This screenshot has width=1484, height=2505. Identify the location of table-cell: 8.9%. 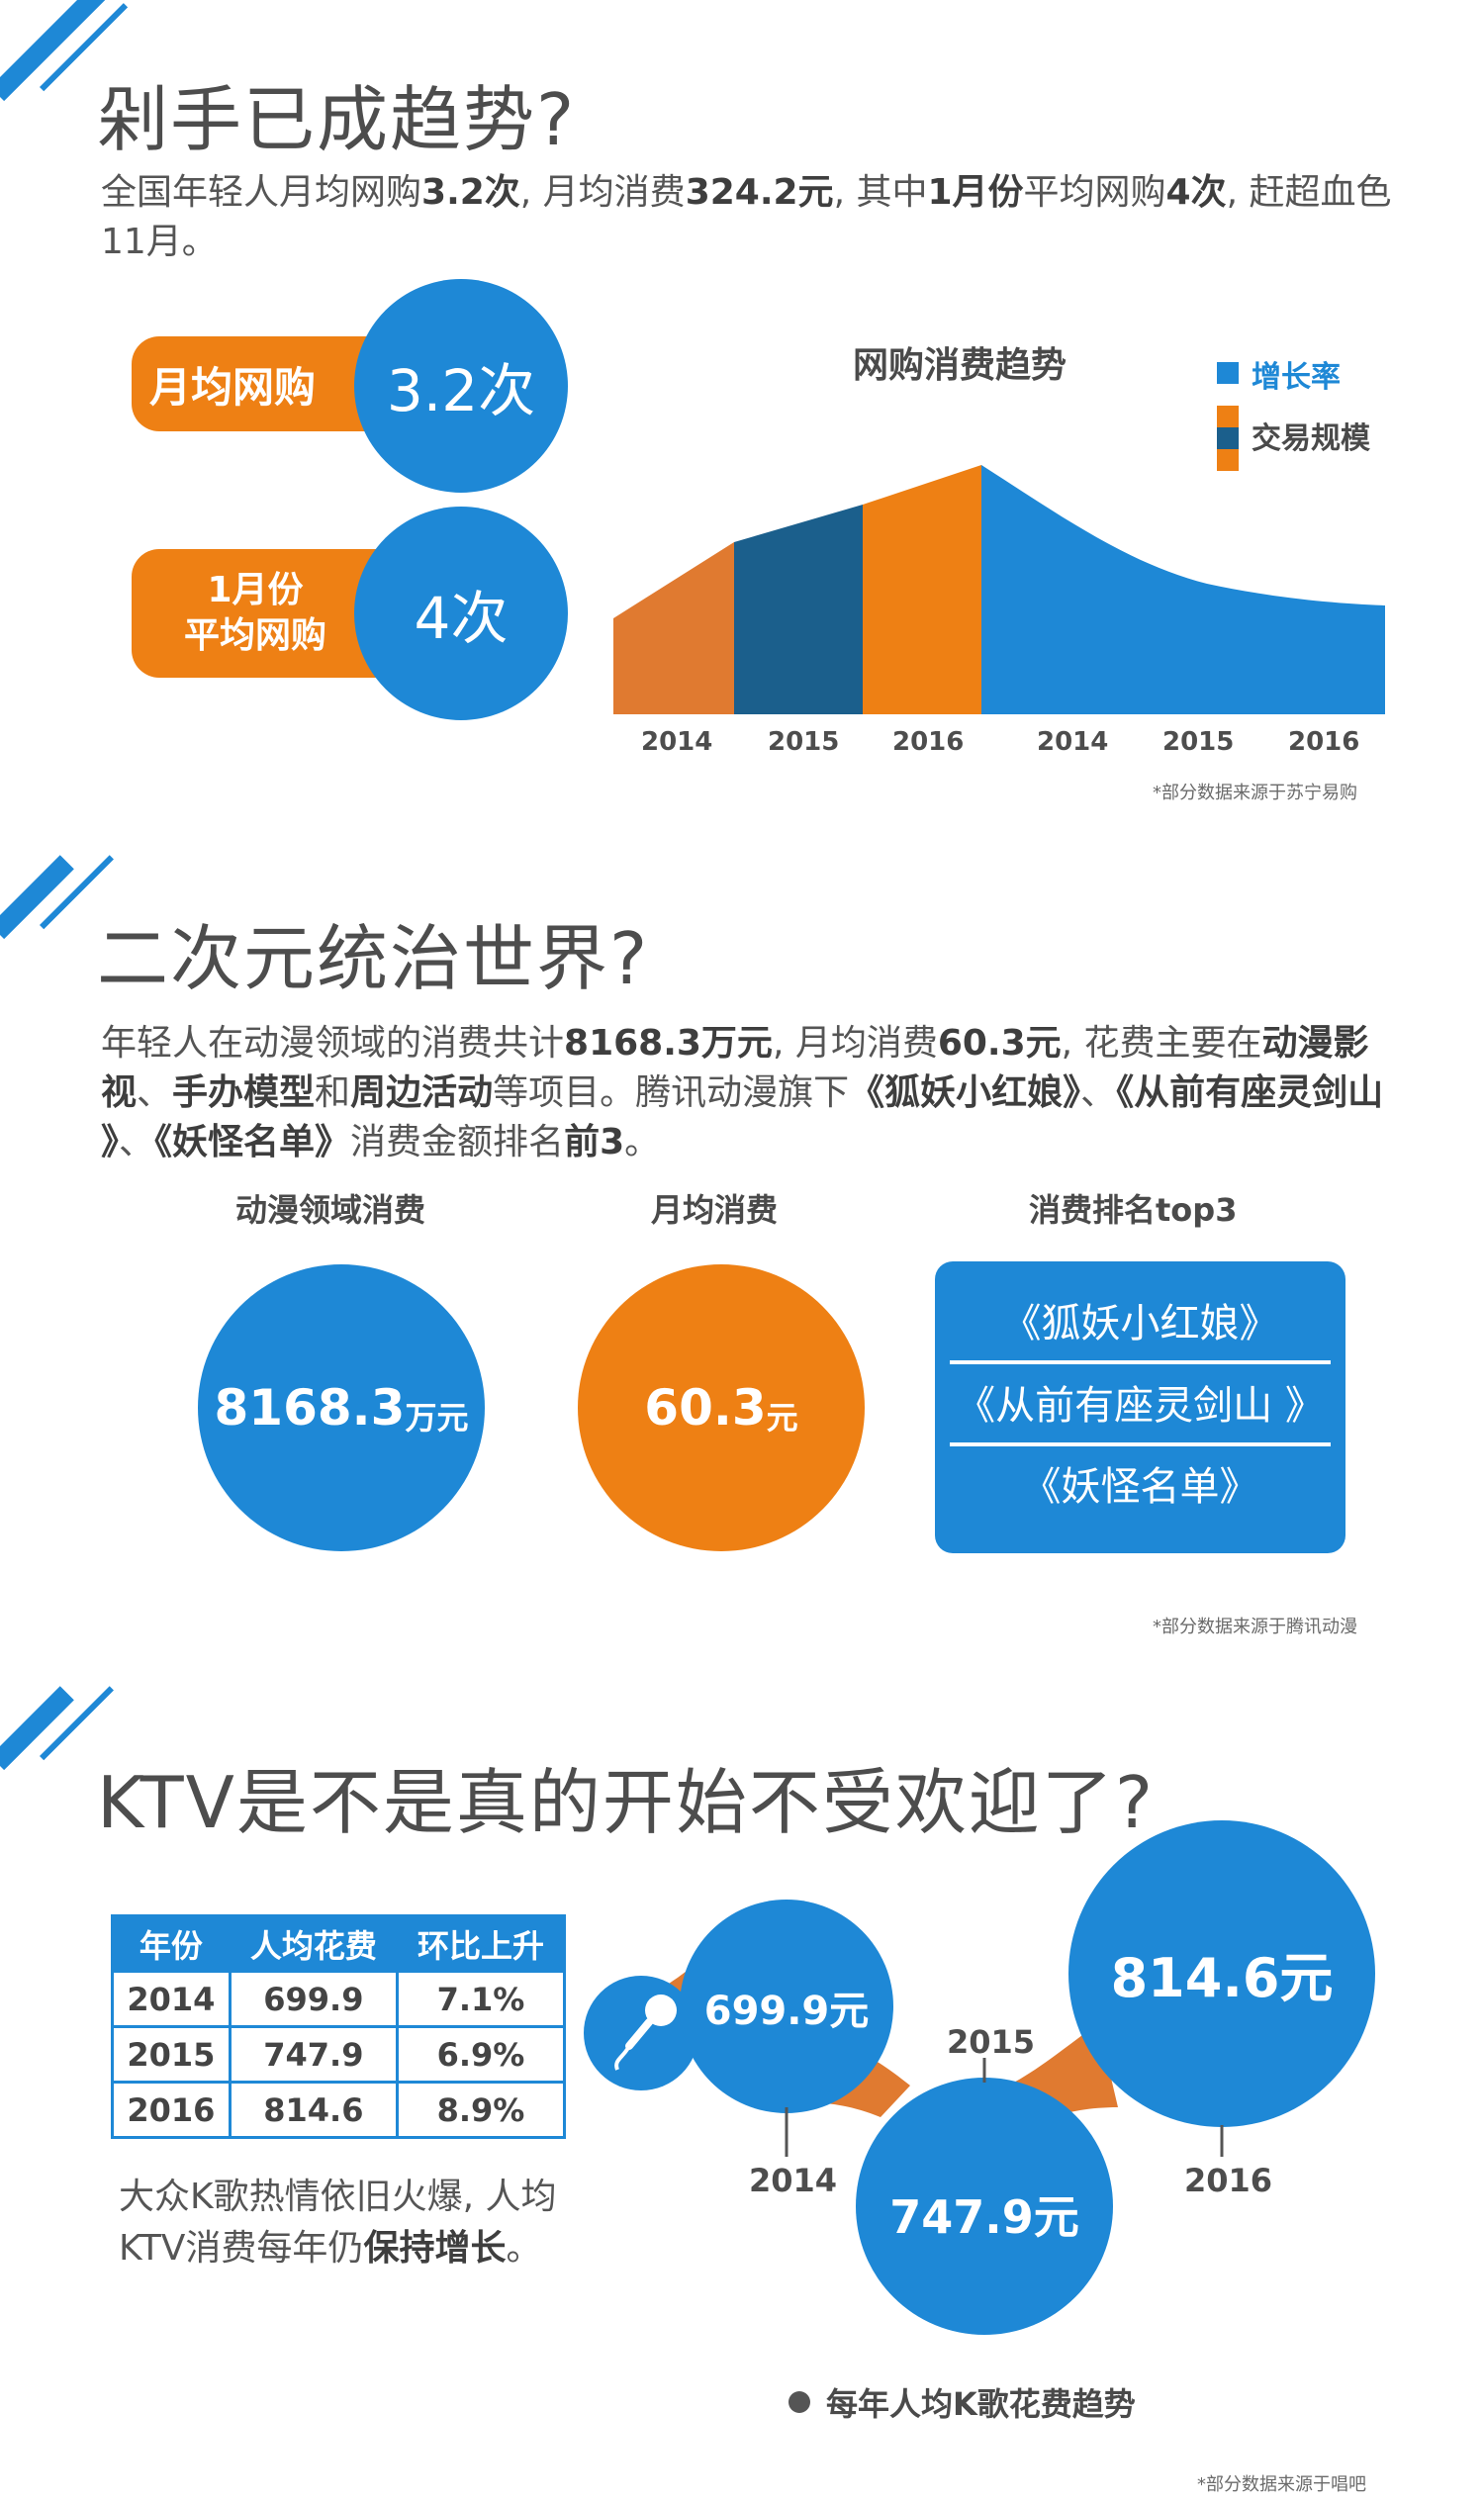
(481, 2110).